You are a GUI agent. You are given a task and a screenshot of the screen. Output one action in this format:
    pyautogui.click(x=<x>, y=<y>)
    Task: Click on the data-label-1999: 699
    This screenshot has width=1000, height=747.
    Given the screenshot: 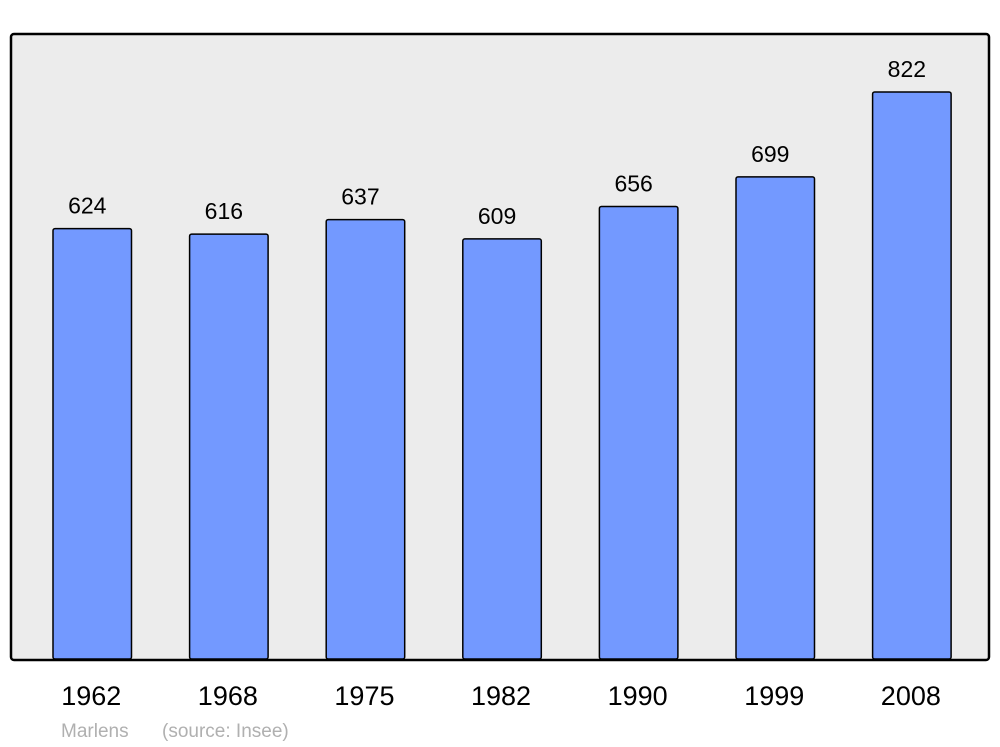 What is the action you would take?
    pyautogui.click(x=770, y=154)
    